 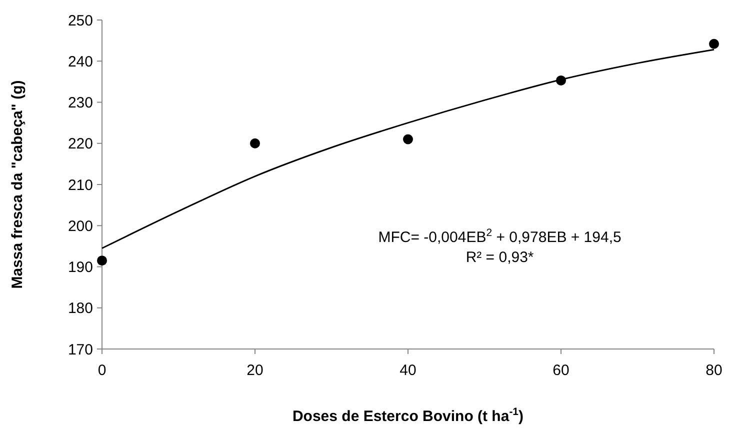 What do you see at coordinates (561, 370) in the screenshot?
I see `x-tick-label: 60` at bounding box center [561, 370].